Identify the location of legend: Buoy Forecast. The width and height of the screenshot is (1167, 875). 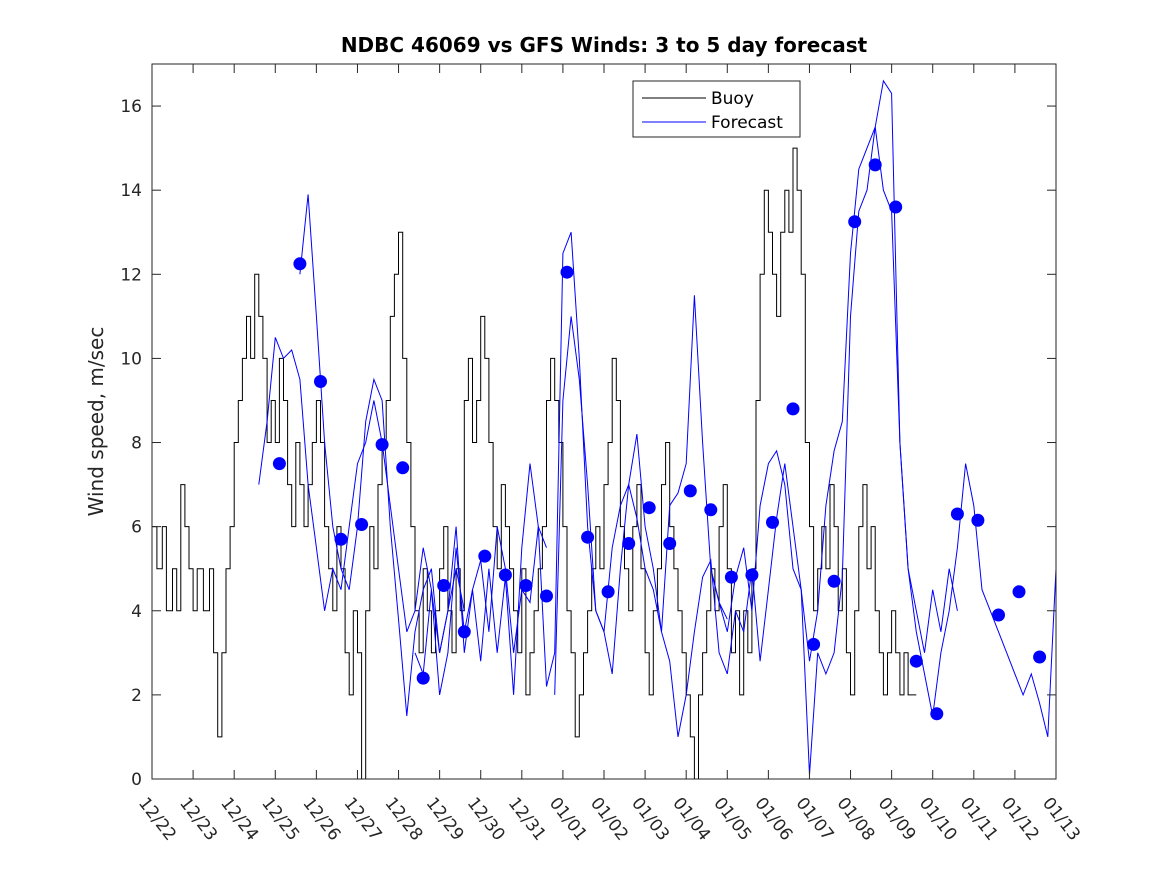
(716, 109).